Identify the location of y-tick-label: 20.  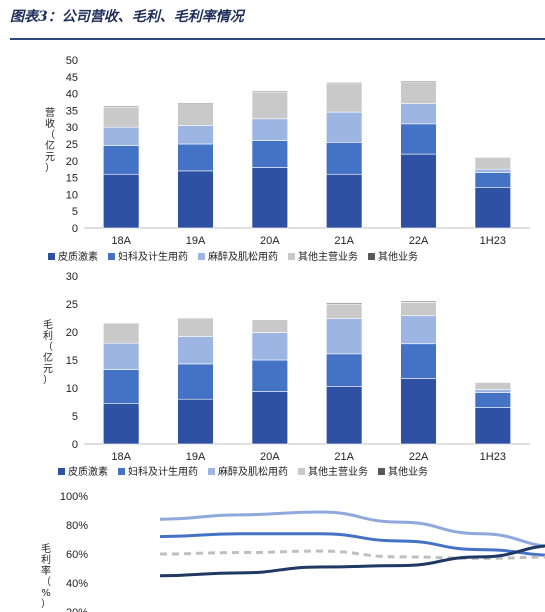
(72, 333).